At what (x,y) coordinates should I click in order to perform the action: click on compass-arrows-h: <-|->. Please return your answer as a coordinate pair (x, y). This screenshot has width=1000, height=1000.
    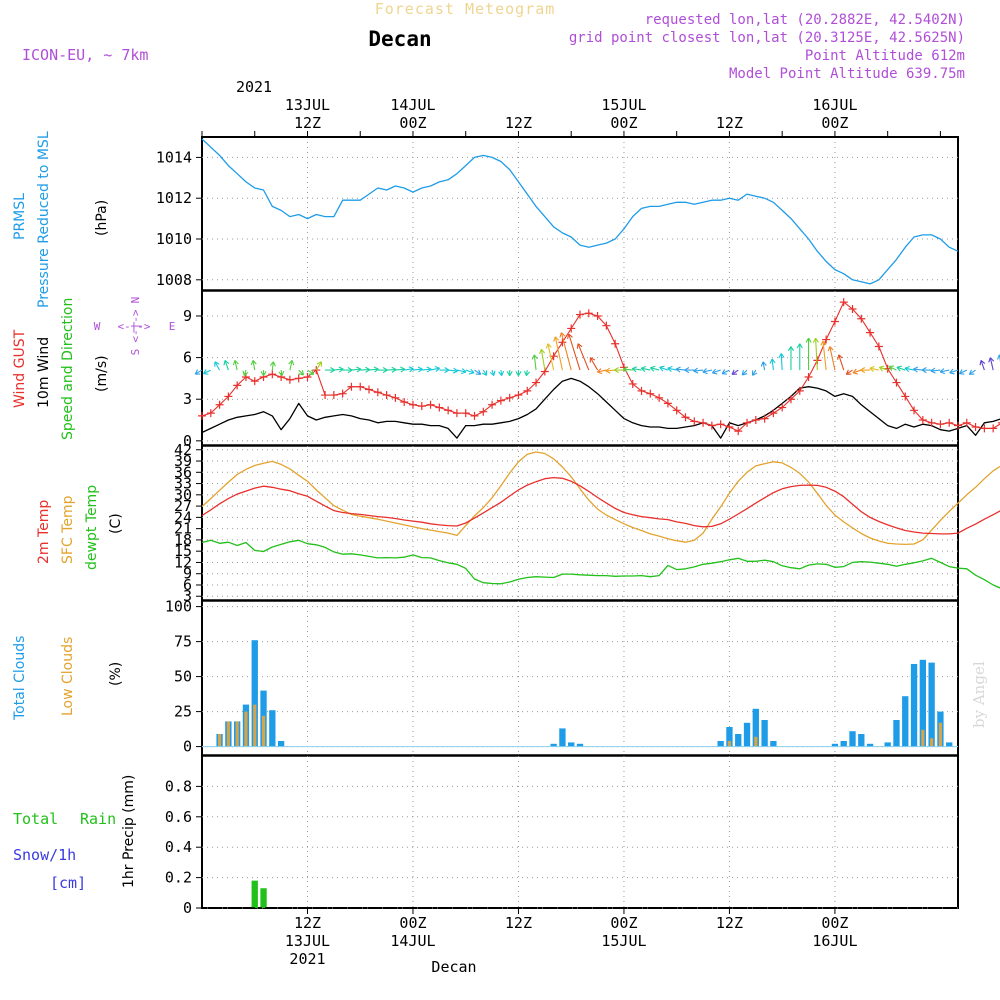
    Looking at the image, I should click on (133, 326).